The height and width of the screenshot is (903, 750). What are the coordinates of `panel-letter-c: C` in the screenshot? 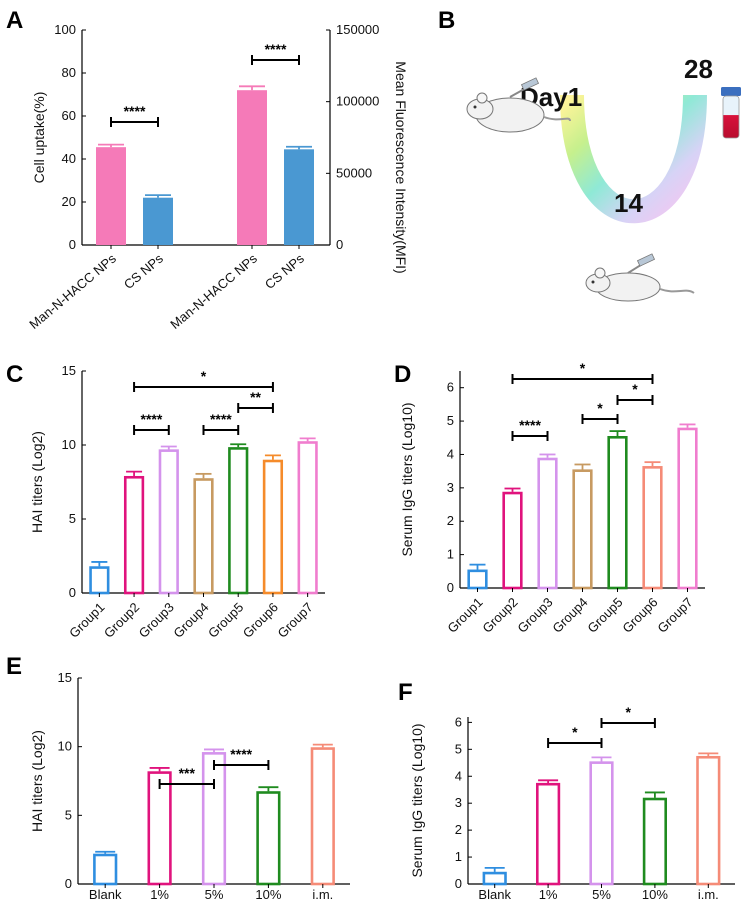 It's located at (14, 374).